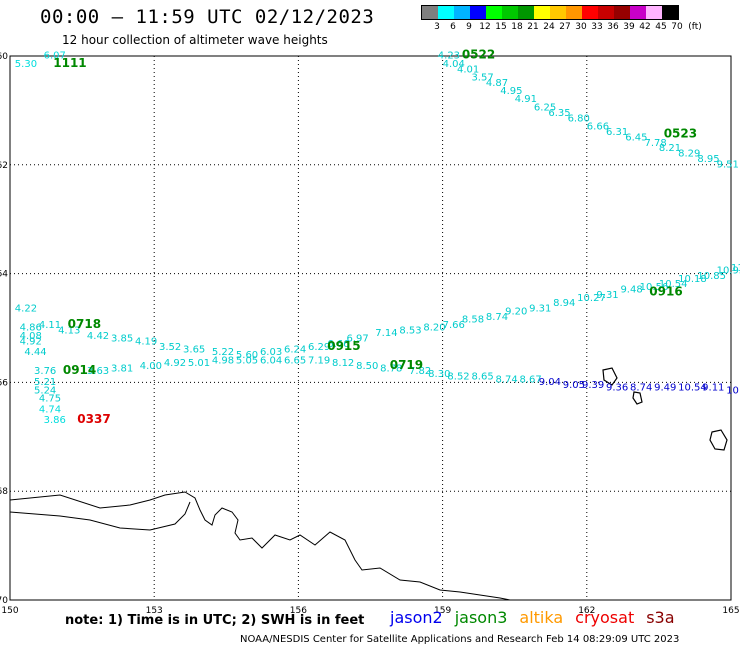  What do you see at coordinates (631, 290) in the screenshot?
I see `wave-height-value: 9.48` at bounding box center [631, 290].